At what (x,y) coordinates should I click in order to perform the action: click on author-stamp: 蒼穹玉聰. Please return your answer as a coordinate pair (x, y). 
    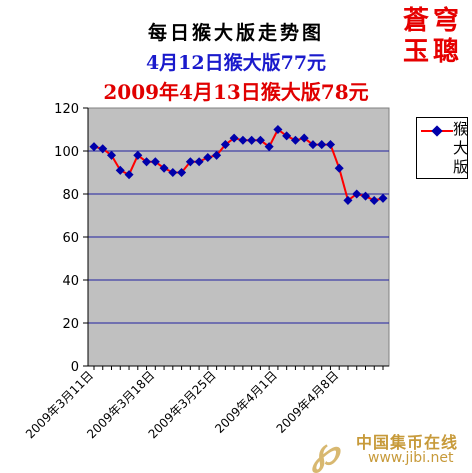
    Looking at the image, I should click on (432, 36).